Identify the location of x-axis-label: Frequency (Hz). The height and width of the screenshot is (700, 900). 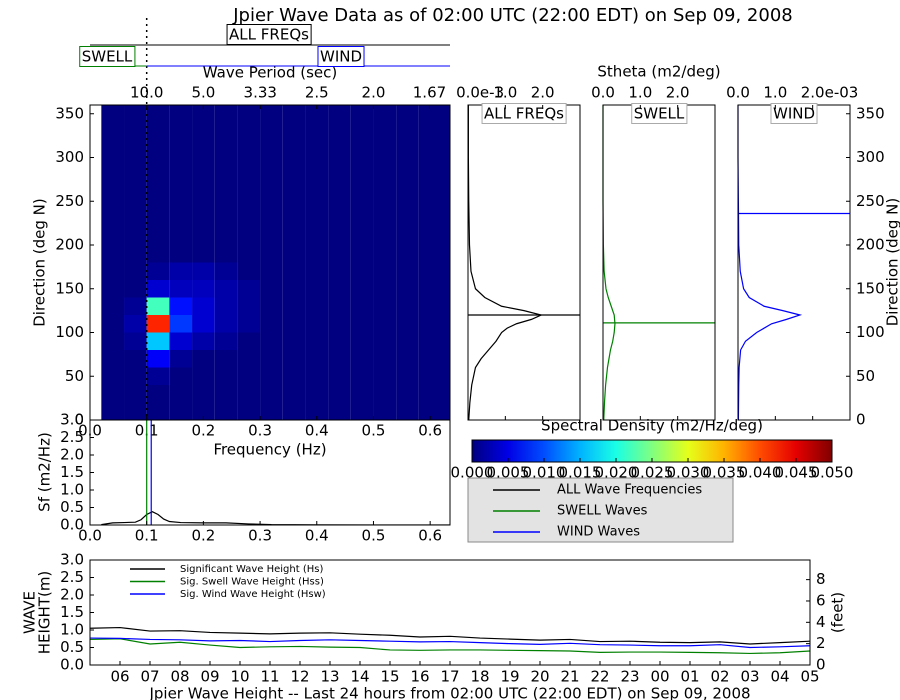
(269, 450).